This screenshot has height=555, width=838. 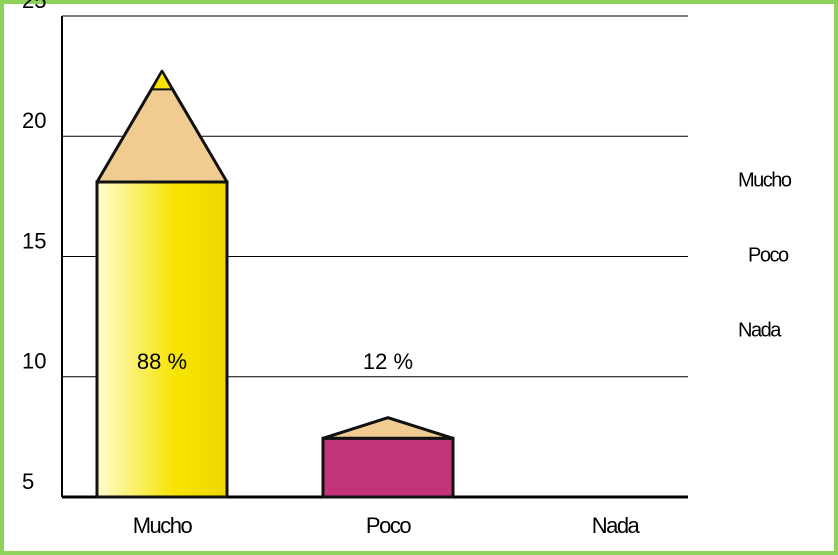 What do you see at coordinates (34, 361) in the screenshot?
I see `y-tick-label: 10` at bounding box center [34, 361].